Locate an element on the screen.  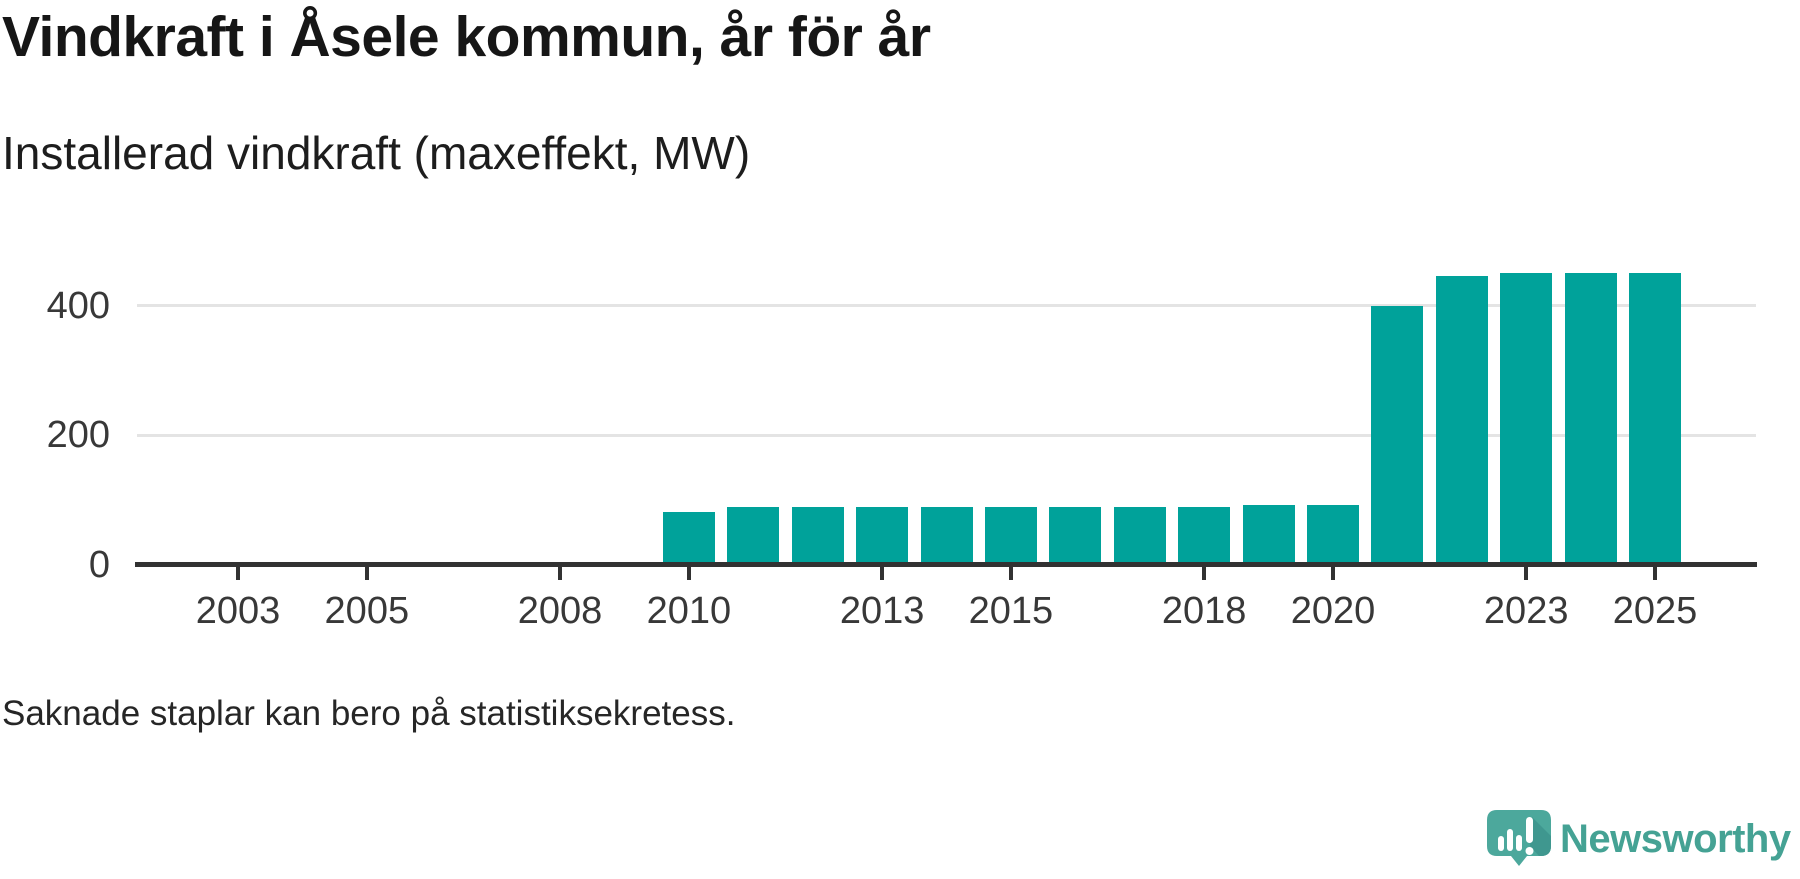
bar-2015 is located at coordinates (1010, 535).